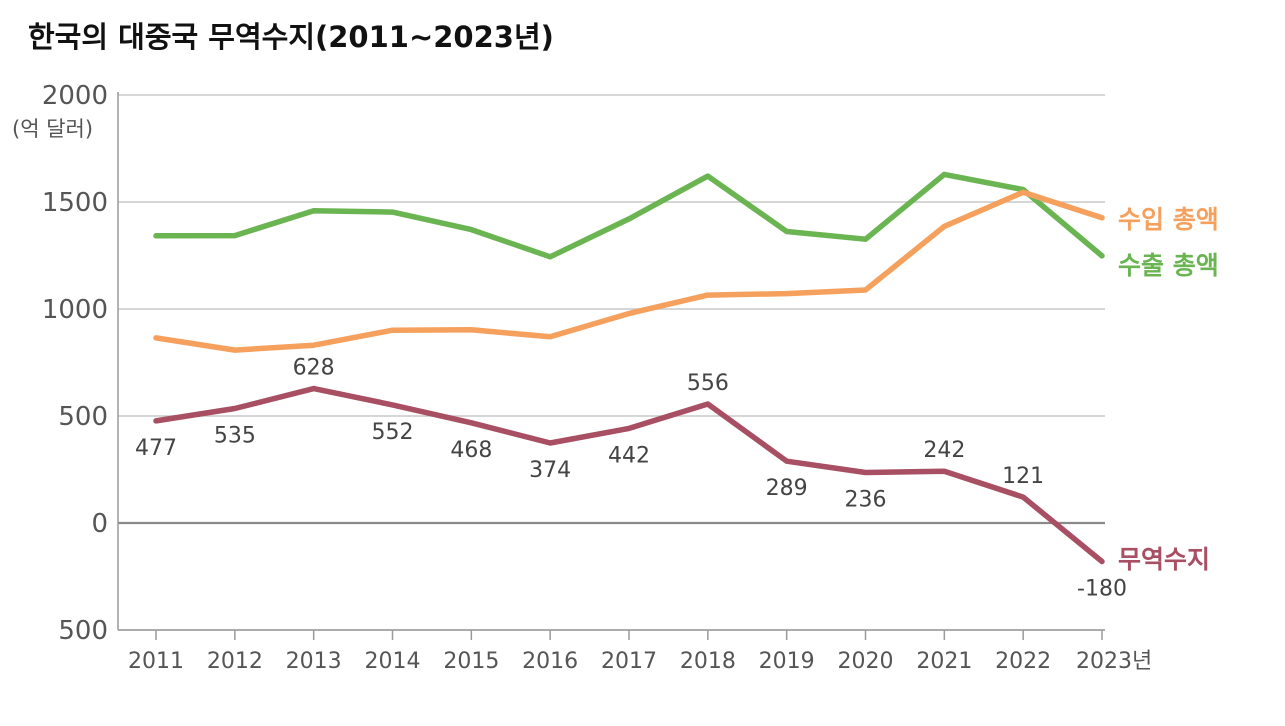  What do you see at coordinates (866, 661) in the screenshot?
I see `x-tick-label: 2020` at bounding box center [866, 661].